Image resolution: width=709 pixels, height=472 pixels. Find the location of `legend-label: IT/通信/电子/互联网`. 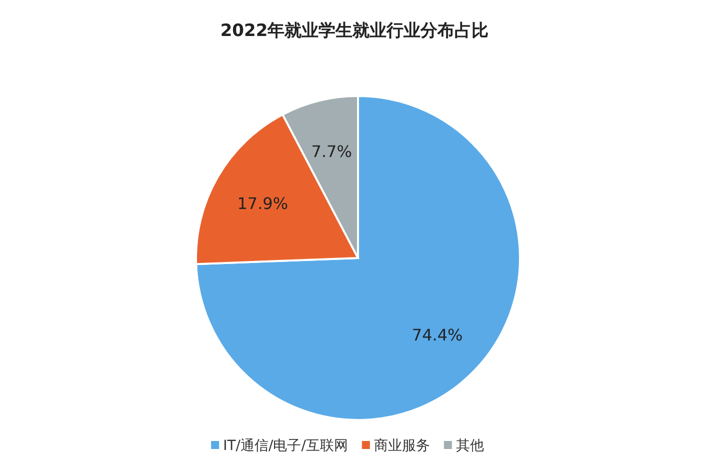

legend-label: IT/通信/电子/互联网 is located at coordinates (285, 446).